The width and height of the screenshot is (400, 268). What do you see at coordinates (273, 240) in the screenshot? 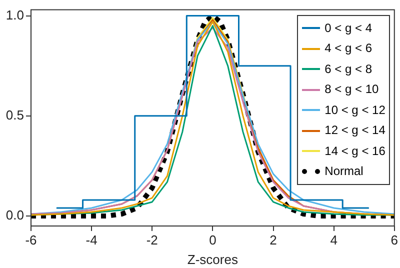
I see `x-tick-label: 2` at bounding box center [273, 240].